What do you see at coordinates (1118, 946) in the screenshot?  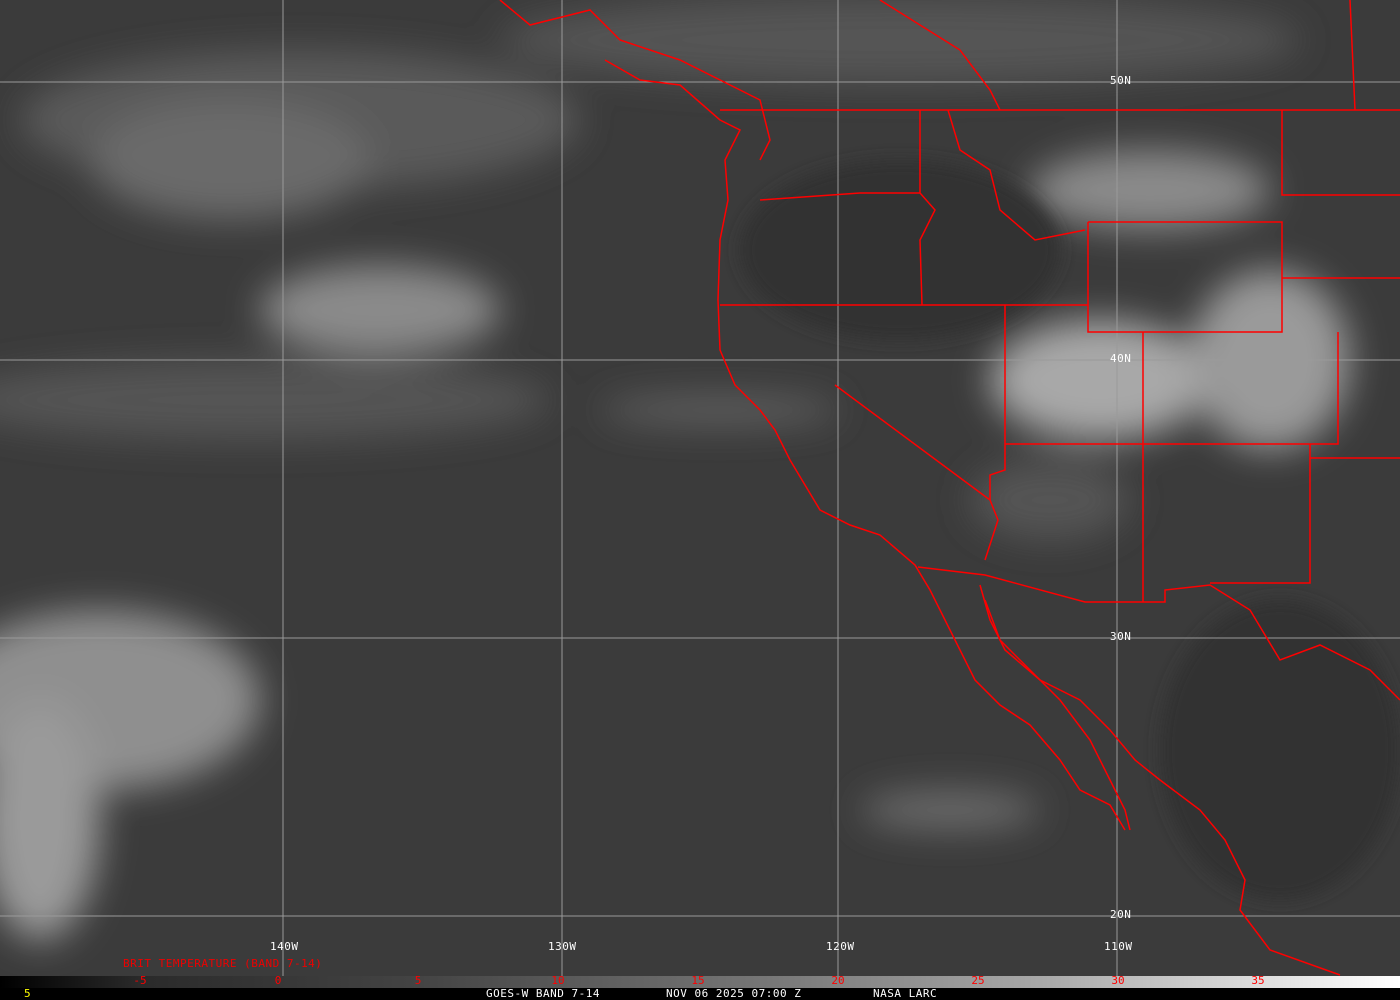 I see `lon-label: 110W` at bounding box center [1118, 946].